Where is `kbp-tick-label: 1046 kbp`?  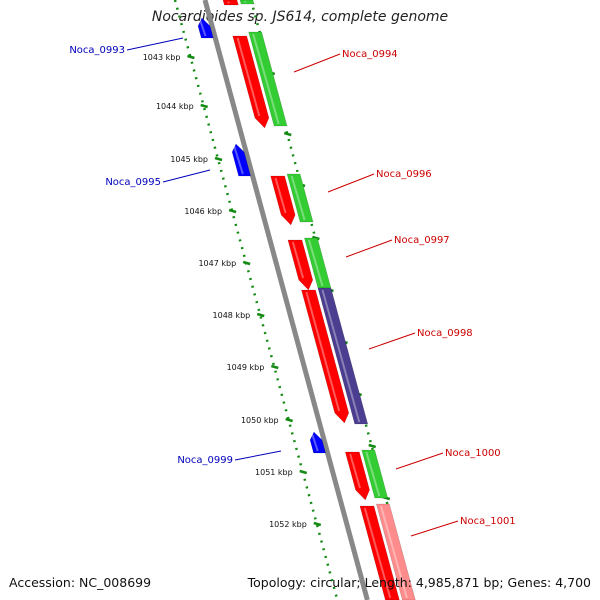 kbp-tick-label: 1046 kbp is located at coordinates (203, 211).